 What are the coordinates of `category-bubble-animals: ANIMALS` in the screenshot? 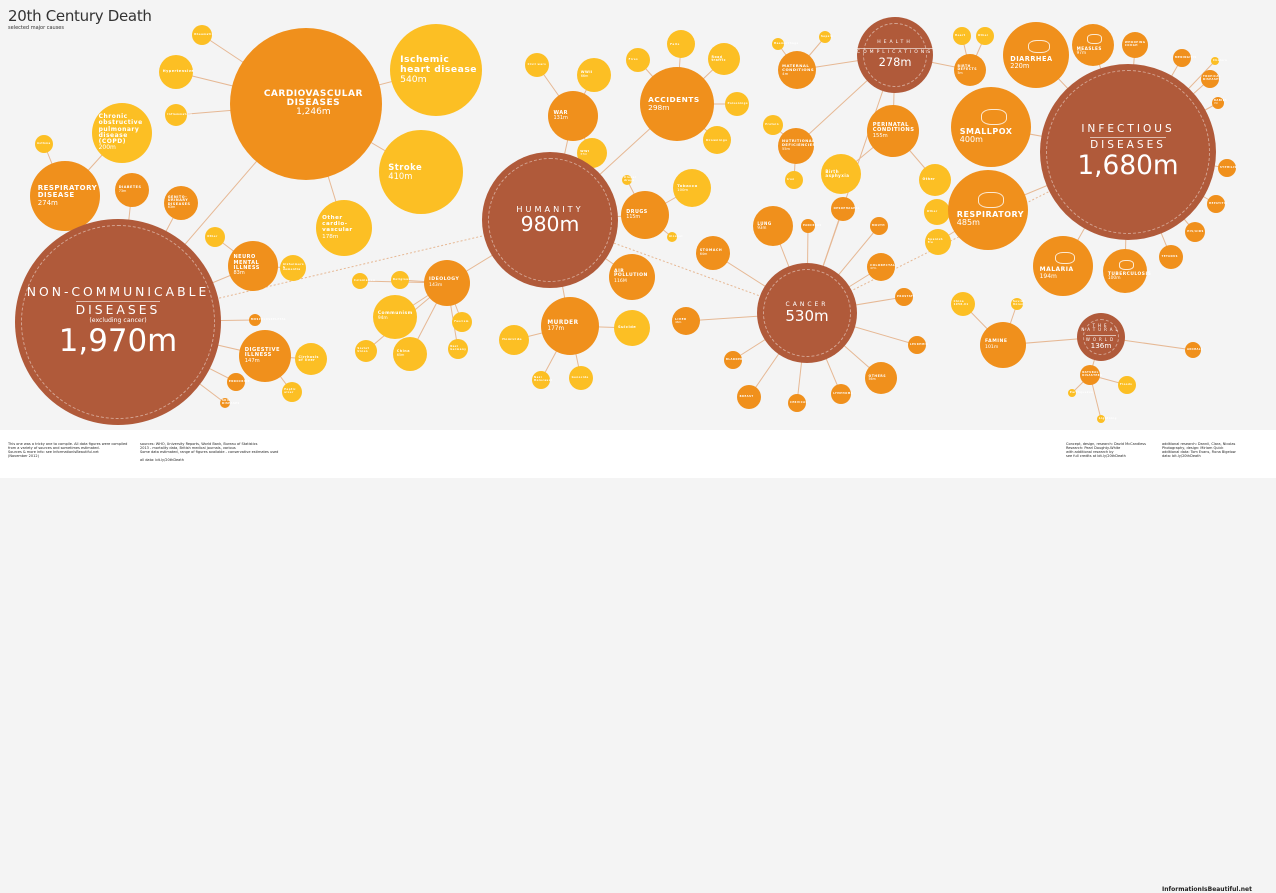 It's located at (1194, 350).